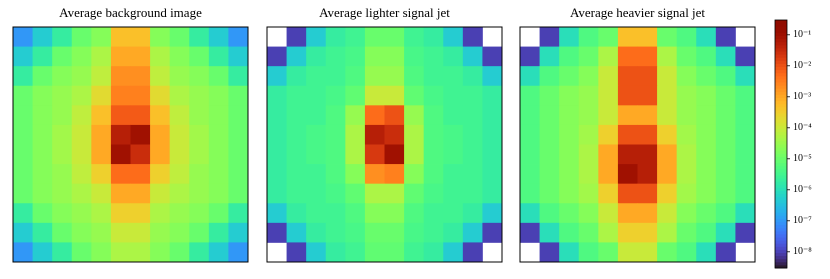 Image resolution: width=830 pixels, height=279 pixels. I want to click on colorbar-tick-label: 10⁻⁵, so click(802, 158).